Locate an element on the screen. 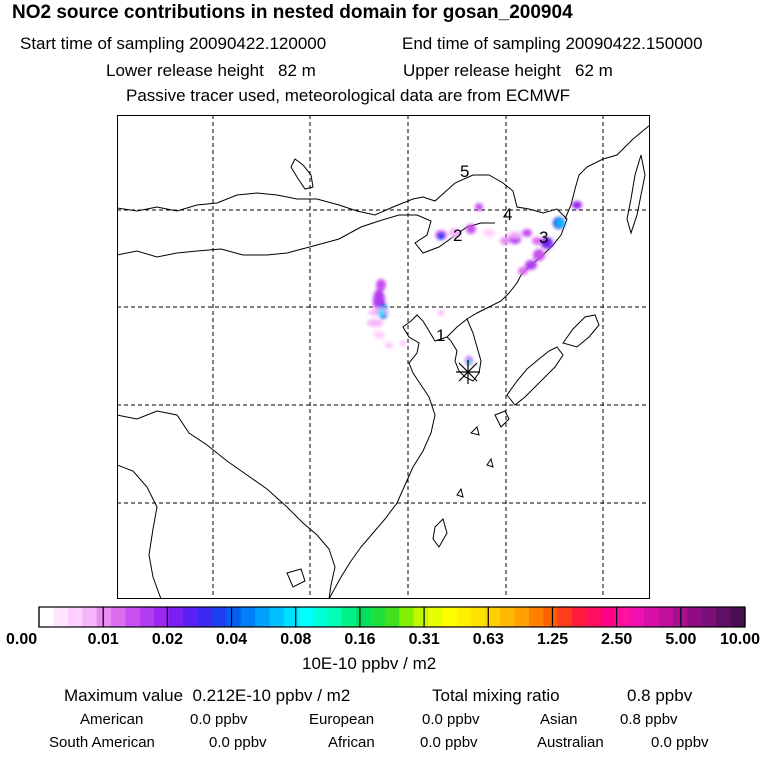  region-asian-name: Asian is located at coordinates (559, 719).